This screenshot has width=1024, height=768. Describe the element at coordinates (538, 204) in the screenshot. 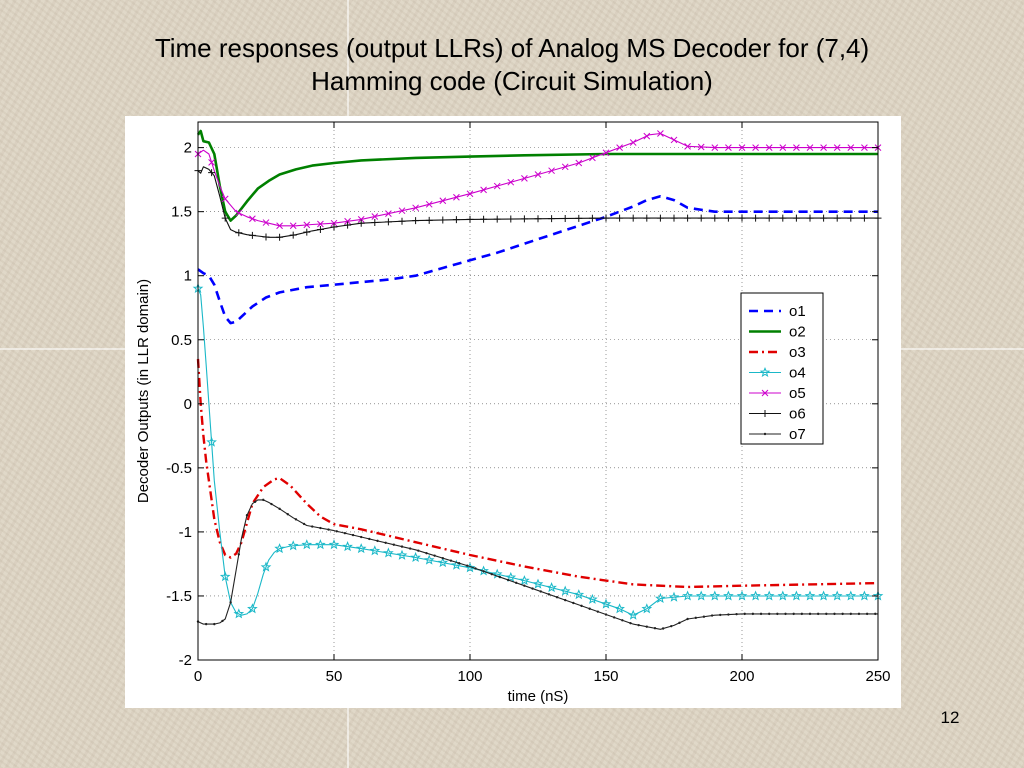

I see `markers-o6` at that location.